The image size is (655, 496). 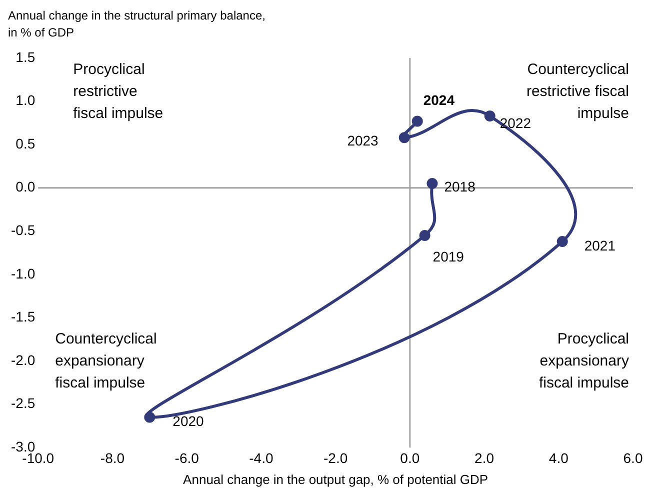 What do you see at coordinates (261, 458) in the screenshot?
I see `x-tick-label: -4.0` at bounding box center [261, 458].